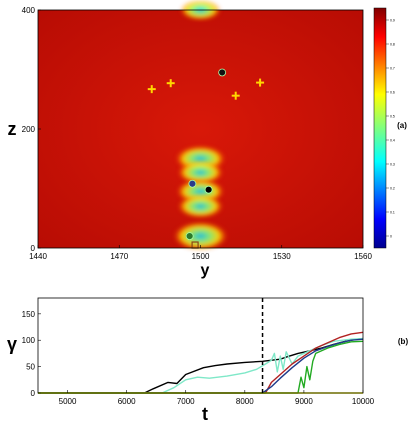  I want to click on line-x-tick-label: 7000, so click(186, 401).